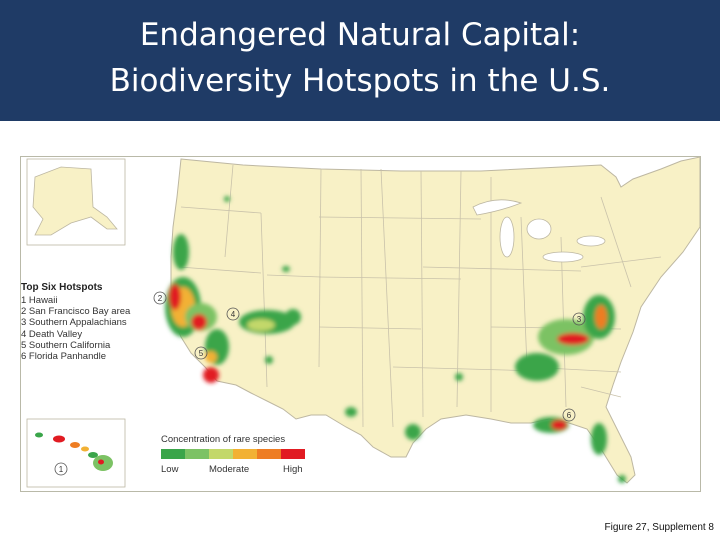  Describe the element at coordinates (233, 314) in the screenshot. I see `marker-4-label: 4` at that location.